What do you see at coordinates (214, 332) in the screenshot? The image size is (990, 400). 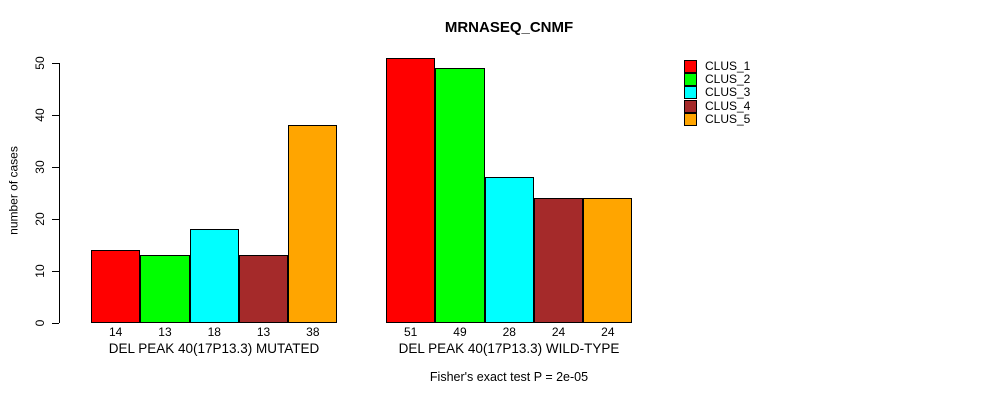 I see `bar-value-label: 18` at bounding box center [214, 332].